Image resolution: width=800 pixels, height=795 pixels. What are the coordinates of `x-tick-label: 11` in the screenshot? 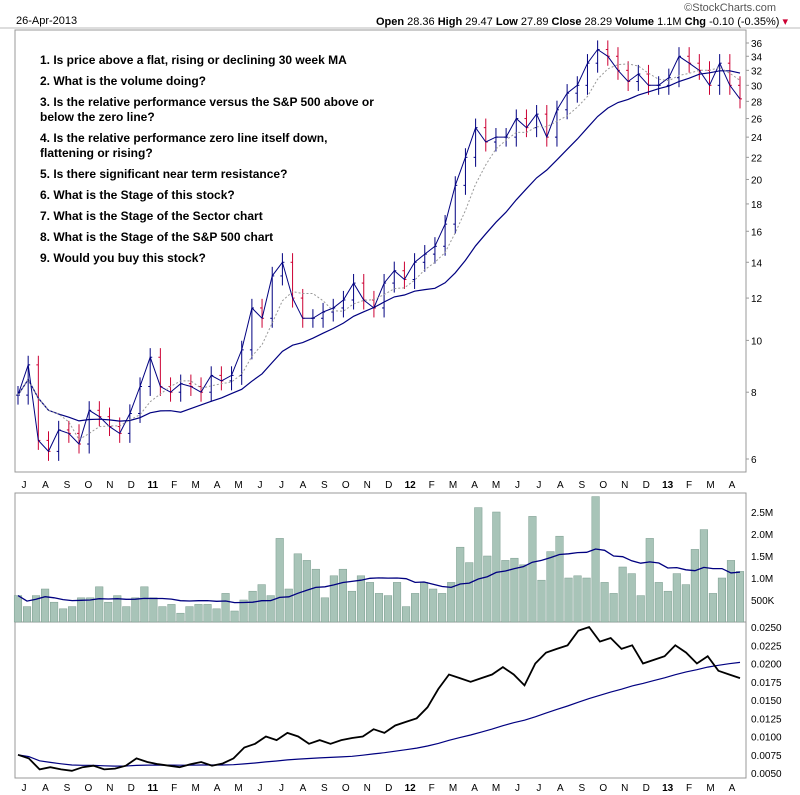 It's located at (152, 485).